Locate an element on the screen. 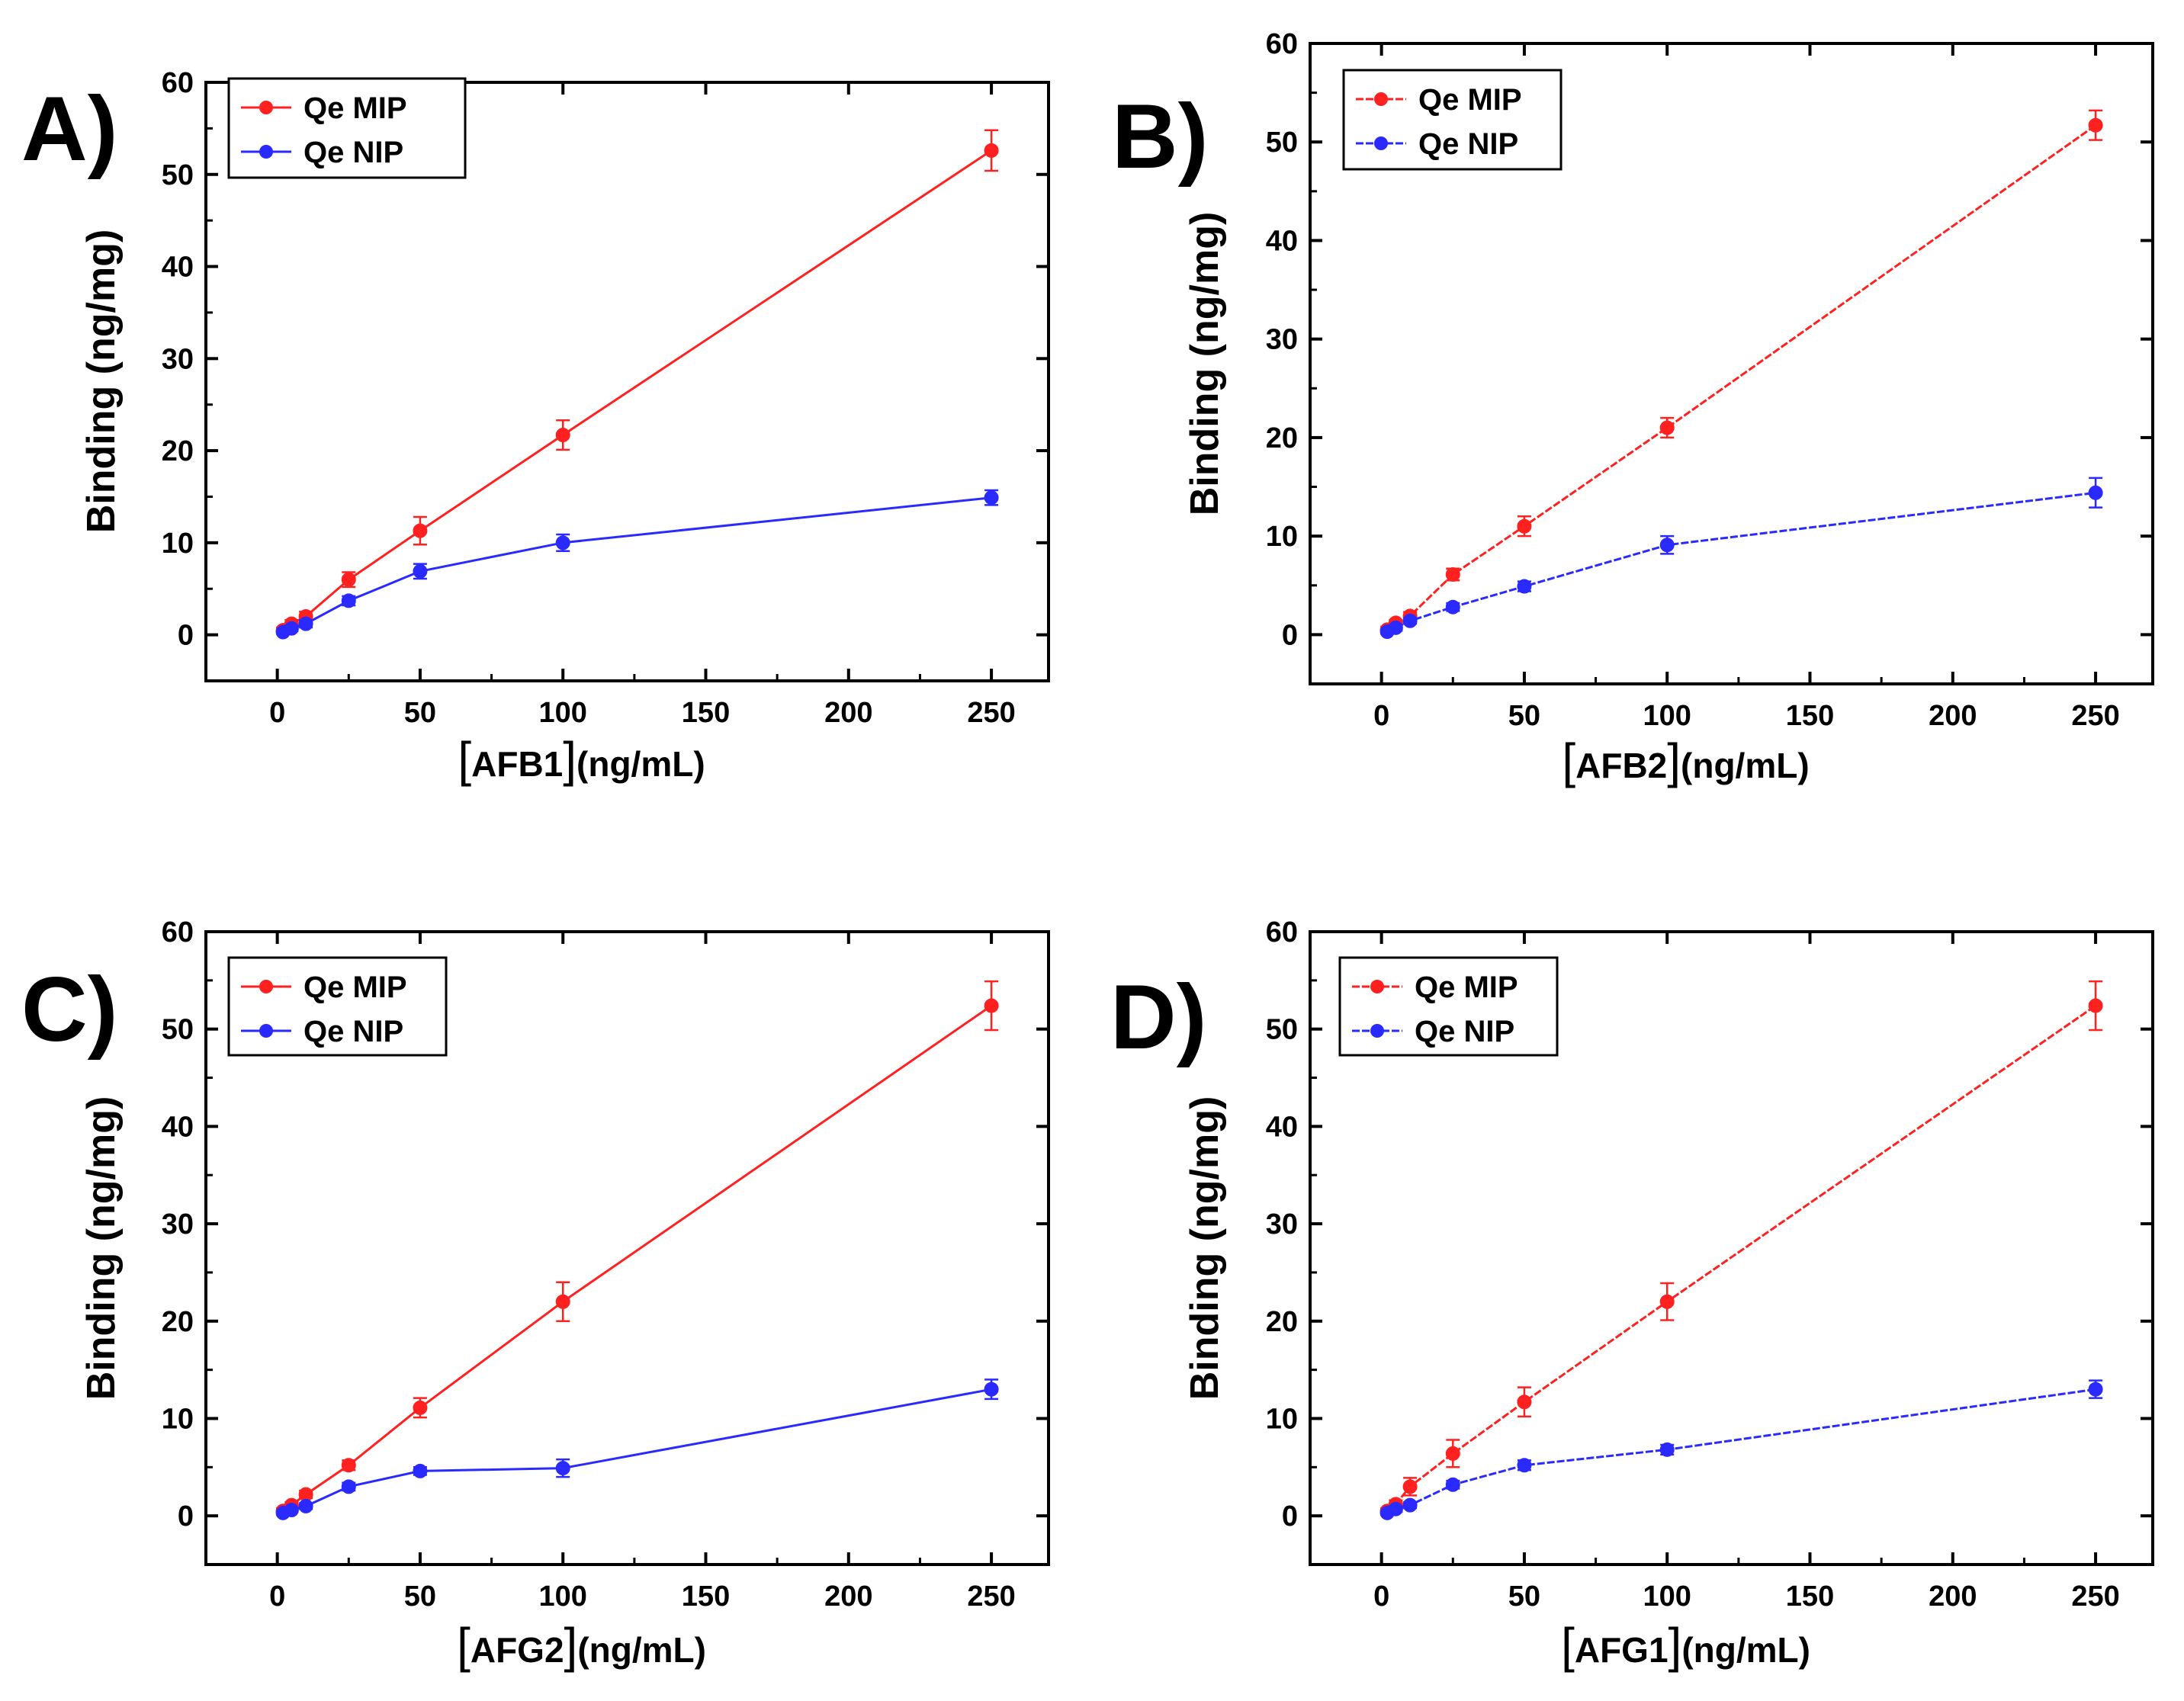 The width and height of the screenshot is (2184, 1701). panel-label: C) is located at coordinates (69, 1009).